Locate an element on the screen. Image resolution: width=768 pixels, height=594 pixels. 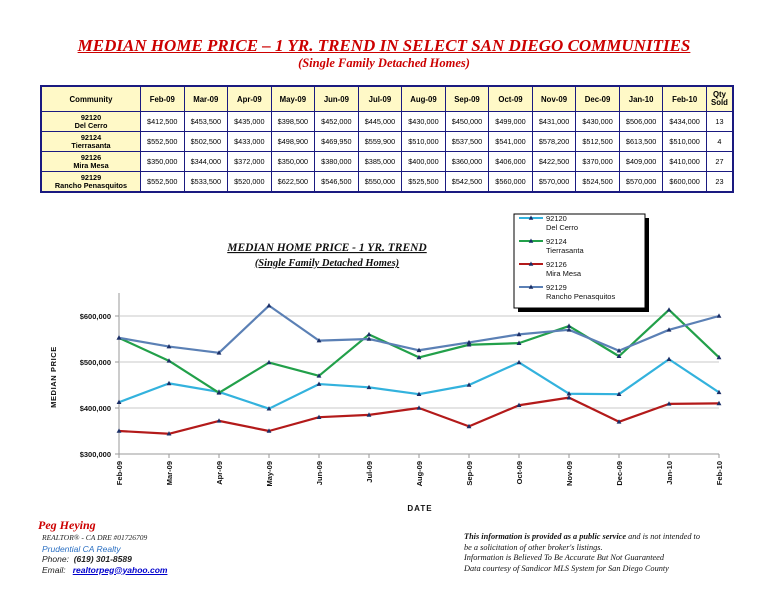
phone-label: Phone: is located at coordinates (55, 559).